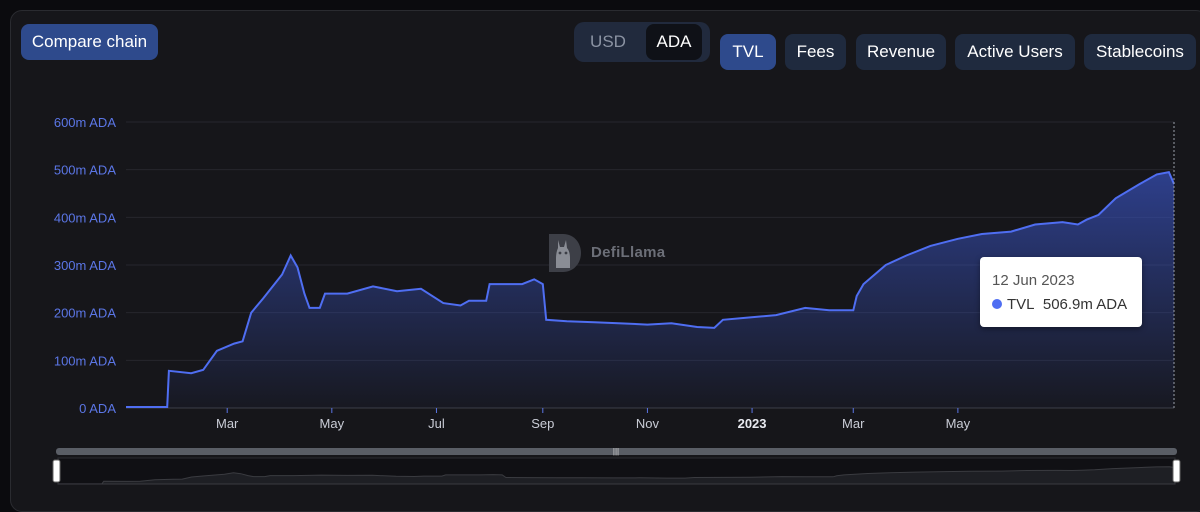 This screenshot has height=512, width=1200. I want to click on tooltip-value: 506.9m ADA, so click(1085, 304).